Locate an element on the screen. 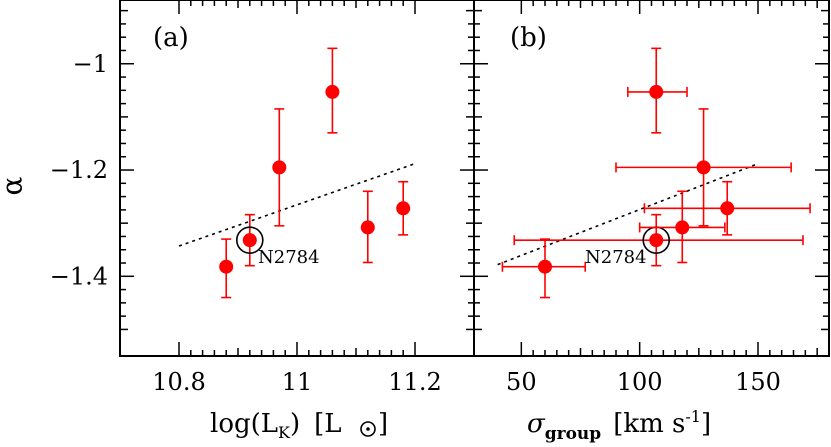  svg-text:log(LK)[L: log(LK) [L is located at coordinates (276, 425).